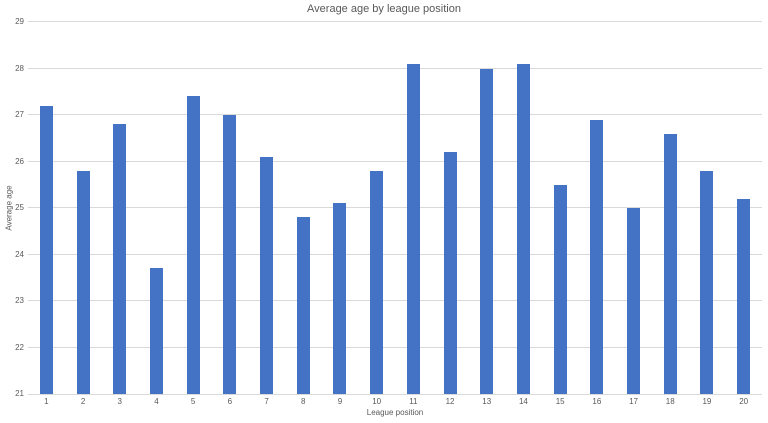 The image size is (768, 423). I want to click on y-tick-label: 22, so click(19, 347).